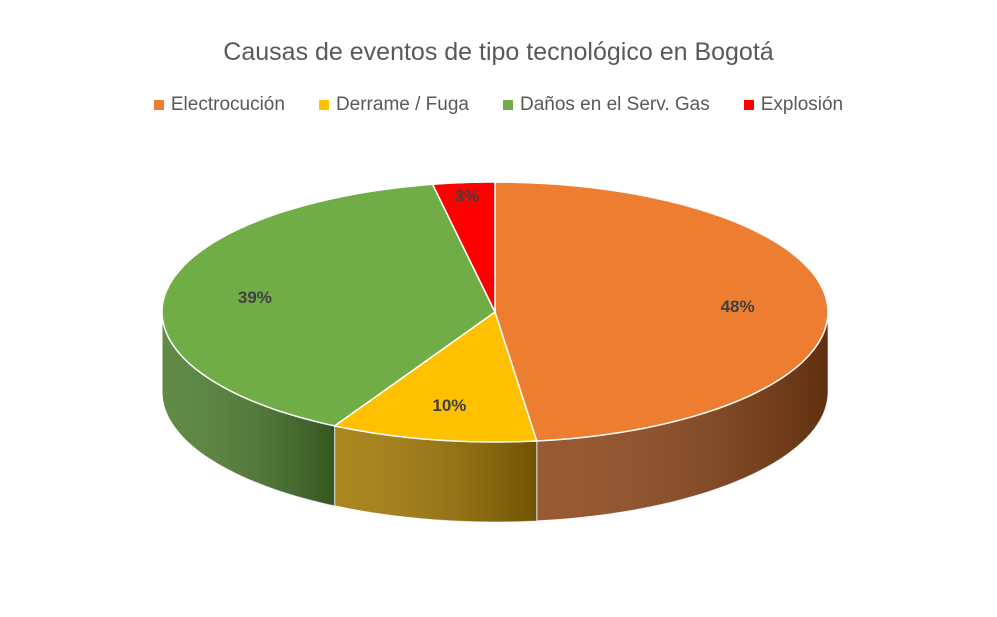 The height and width of the screenshot is (617, 997). I want to click on legend-label-danos-gas: Daños en el Serv. Gas, so click(614, 104).